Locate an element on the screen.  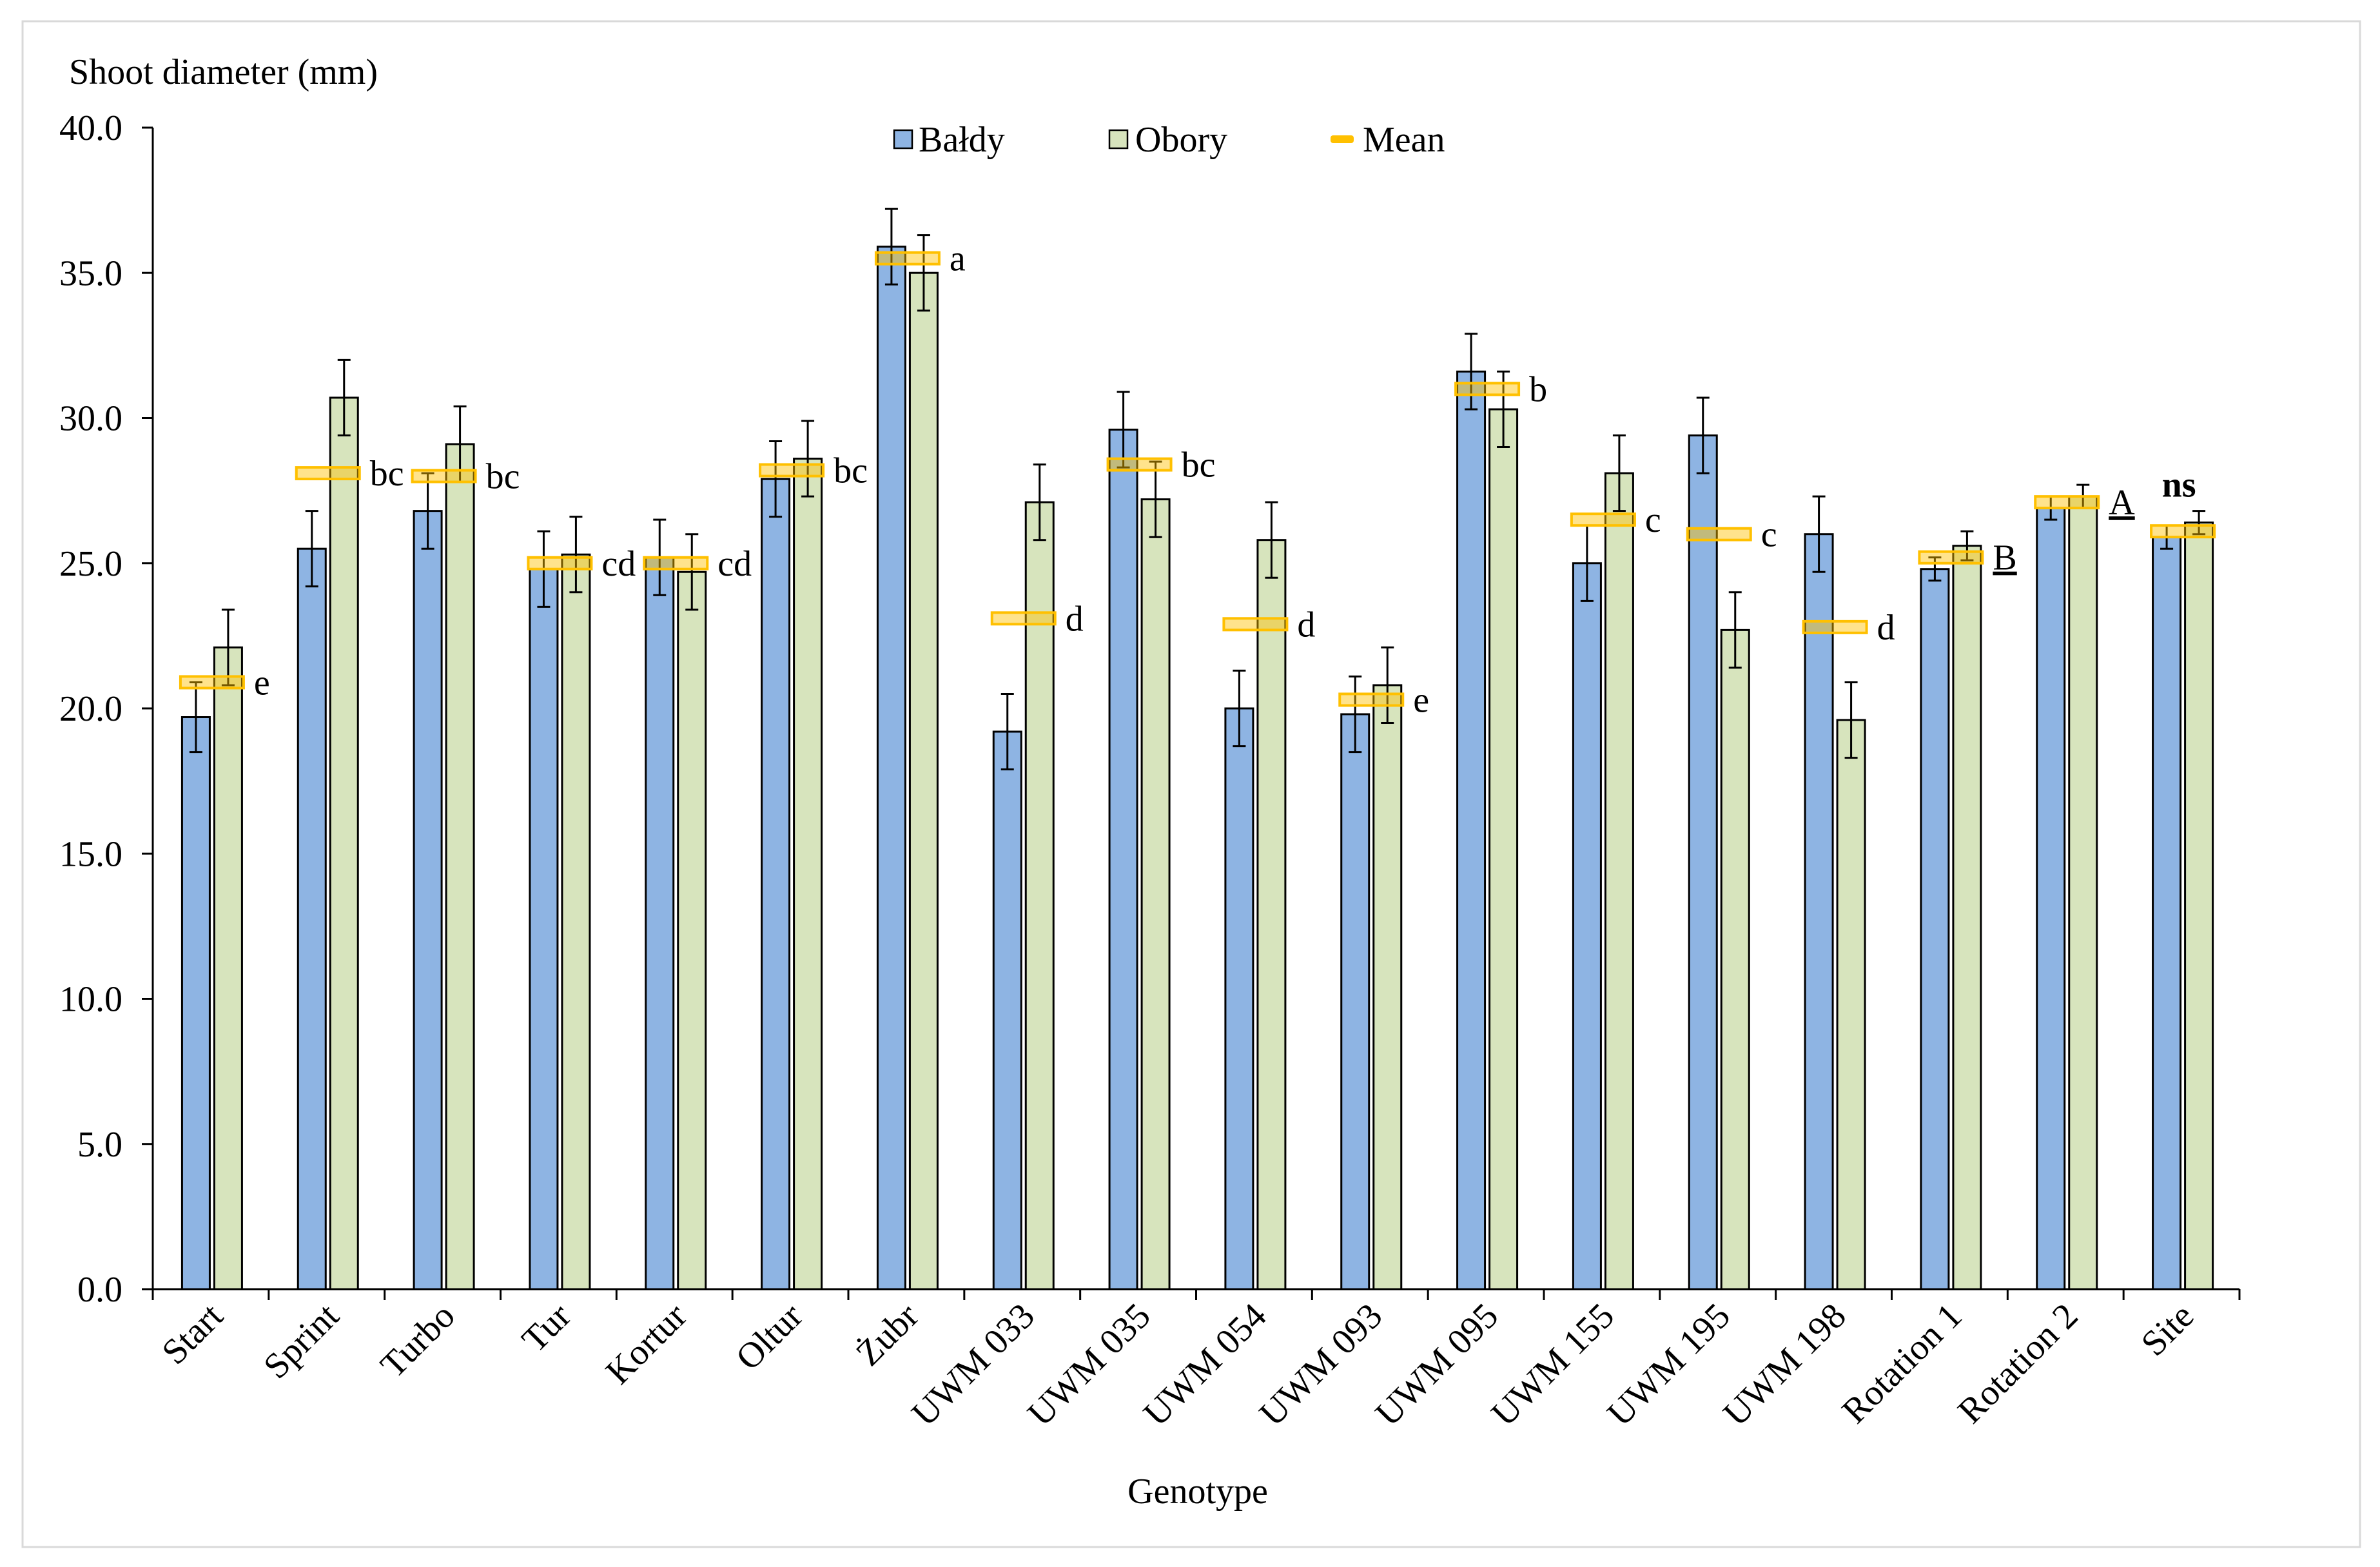
legend-item-mean: Mean is located at coordinates (1388, 140).